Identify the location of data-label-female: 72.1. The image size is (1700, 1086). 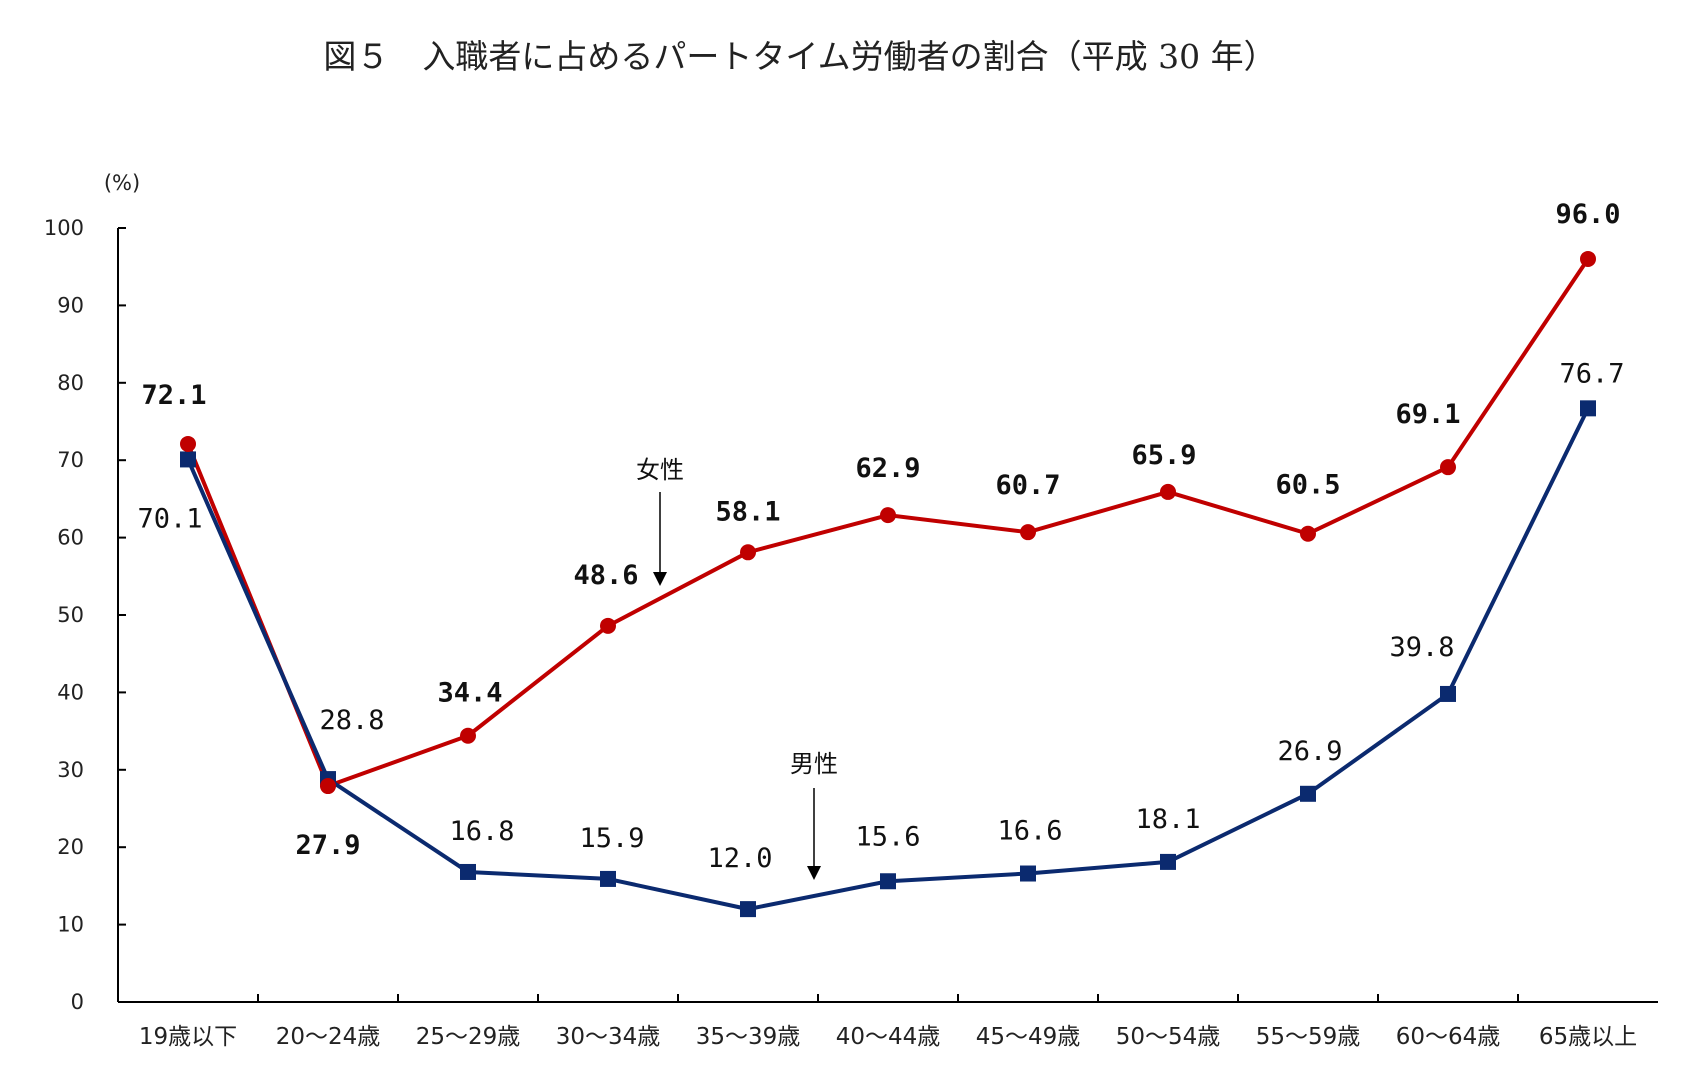
(173, 395).